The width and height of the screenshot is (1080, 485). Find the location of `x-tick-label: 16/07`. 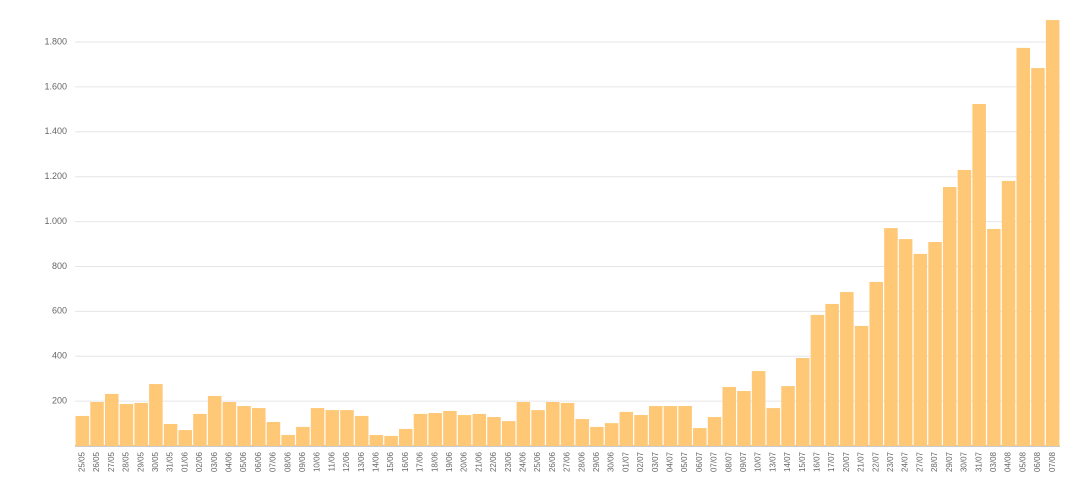

x-tick-label: 16/07 is located at coordinates (817, 461).